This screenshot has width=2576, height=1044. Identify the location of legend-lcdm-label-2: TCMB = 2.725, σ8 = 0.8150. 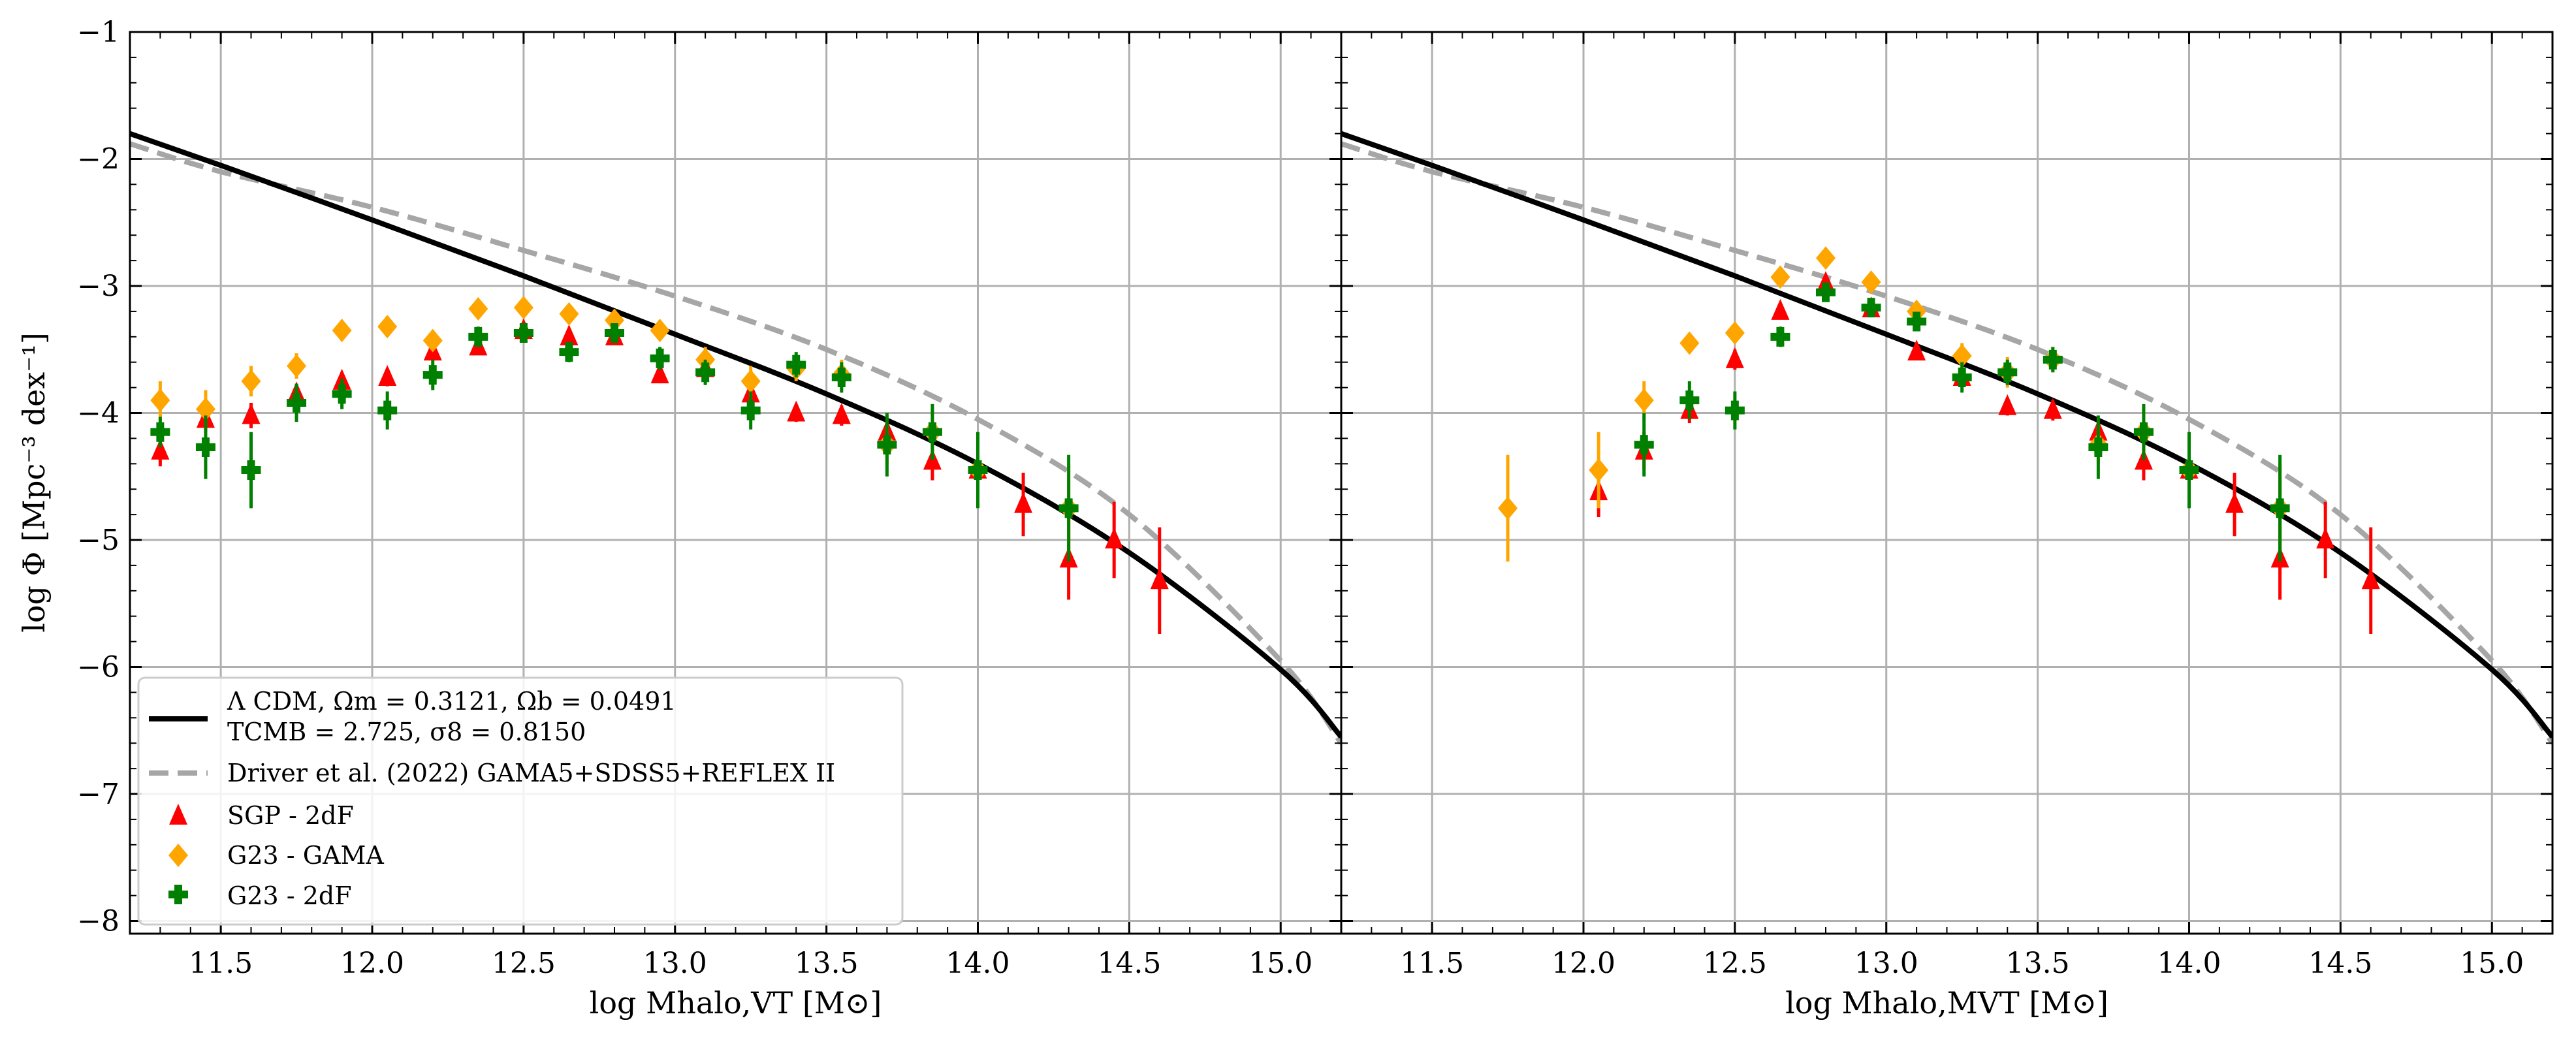
(407, 732).